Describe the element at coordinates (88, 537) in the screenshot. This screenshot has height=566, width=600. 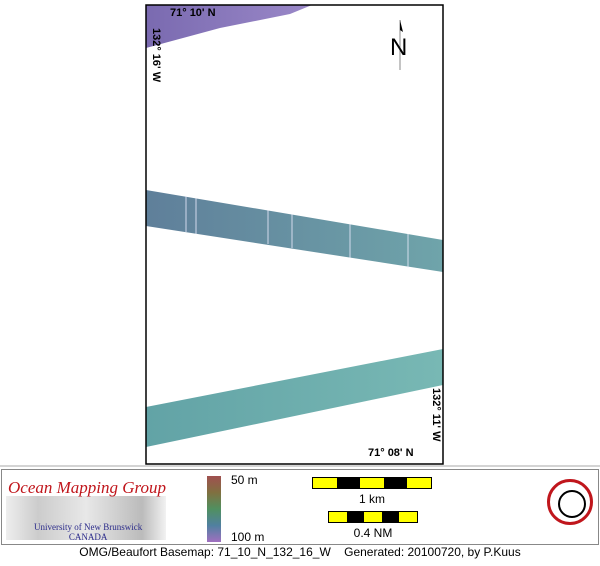
I see `country-name: CANADA` at that location.